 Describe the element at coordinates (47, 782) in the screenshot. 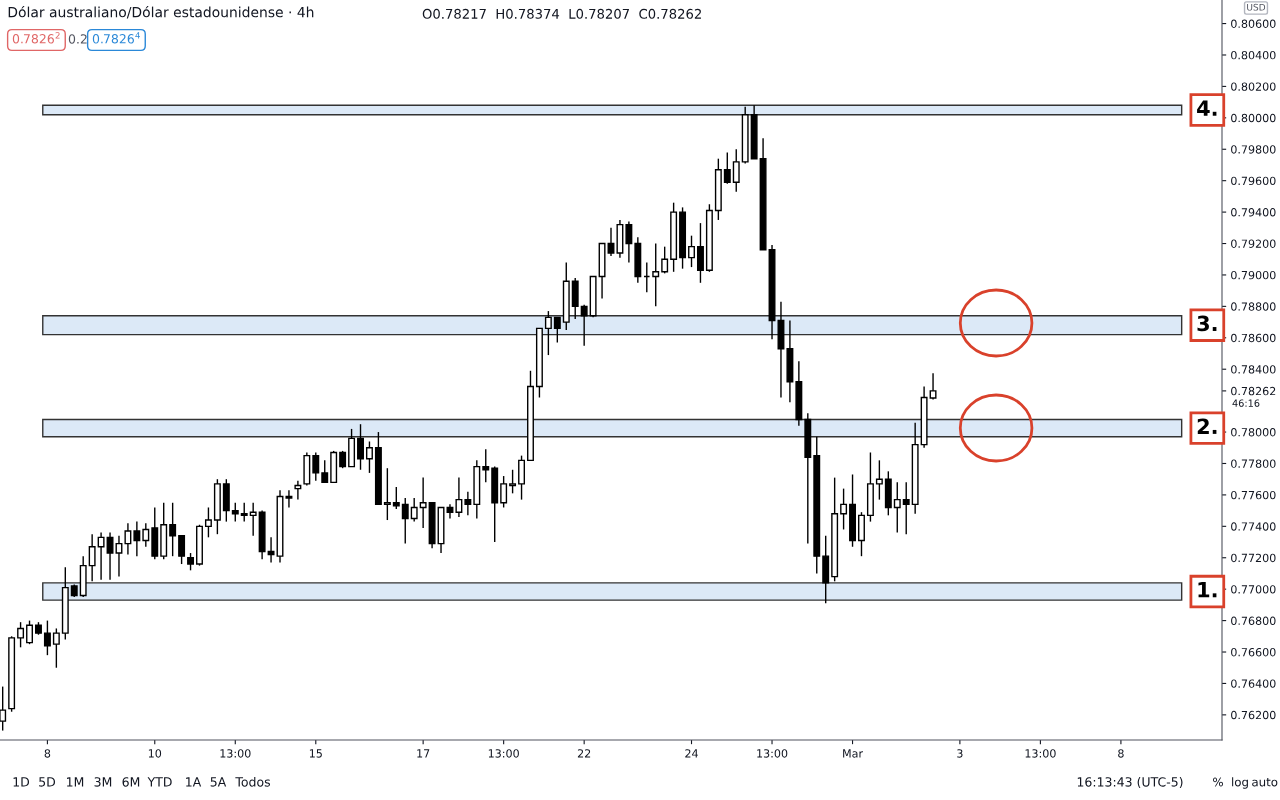

I see `text: 5D` at that location.